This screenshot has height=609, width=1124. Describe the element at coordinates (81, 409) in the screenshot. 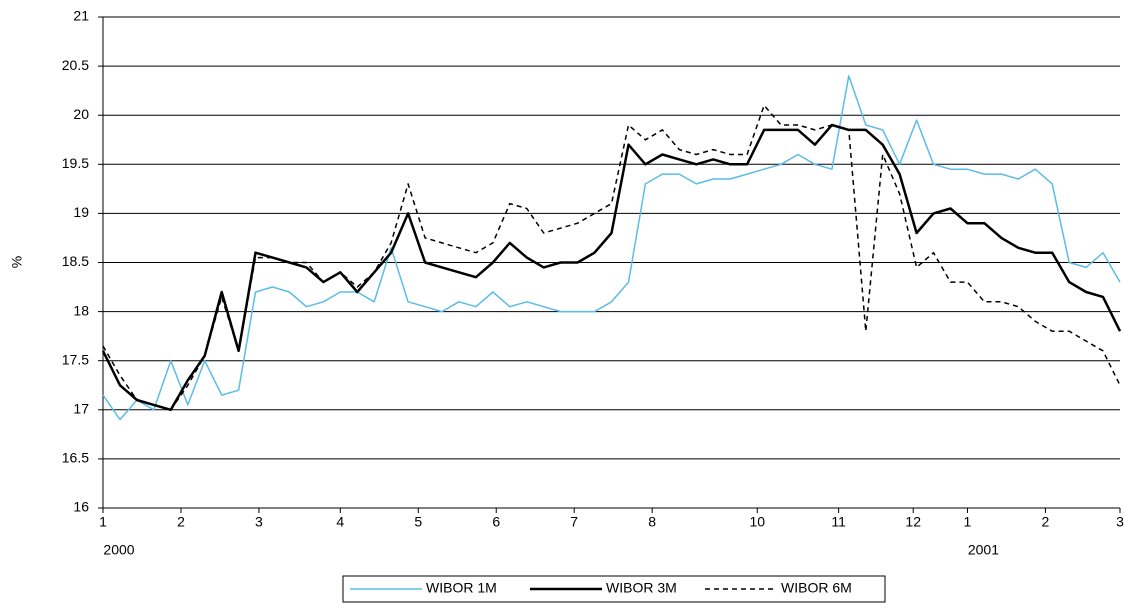

I see `y-tick-label: 17` at that location.